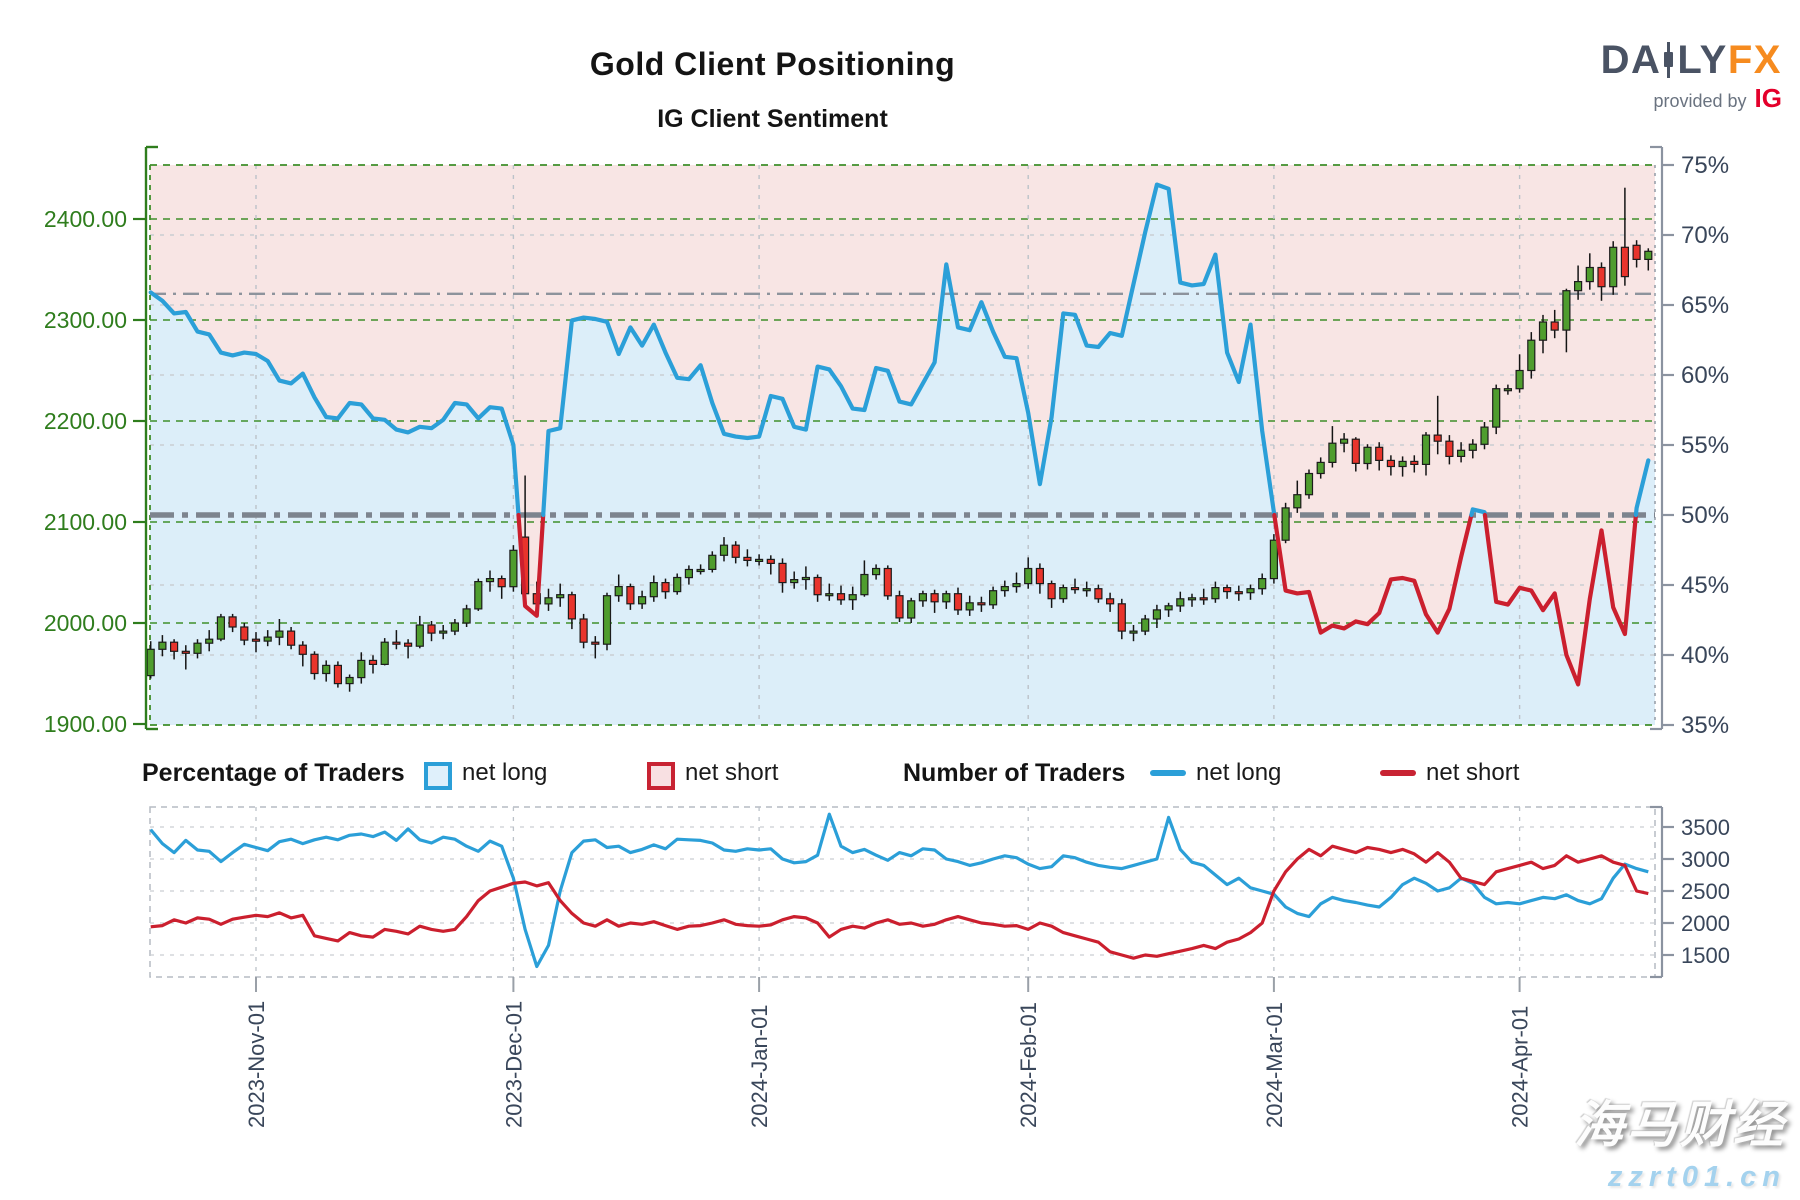 The height and width of the screenshot is (1200, 1800). I want to click on dailyfx-wordmark: DA LY FX, so click(1691, 60).